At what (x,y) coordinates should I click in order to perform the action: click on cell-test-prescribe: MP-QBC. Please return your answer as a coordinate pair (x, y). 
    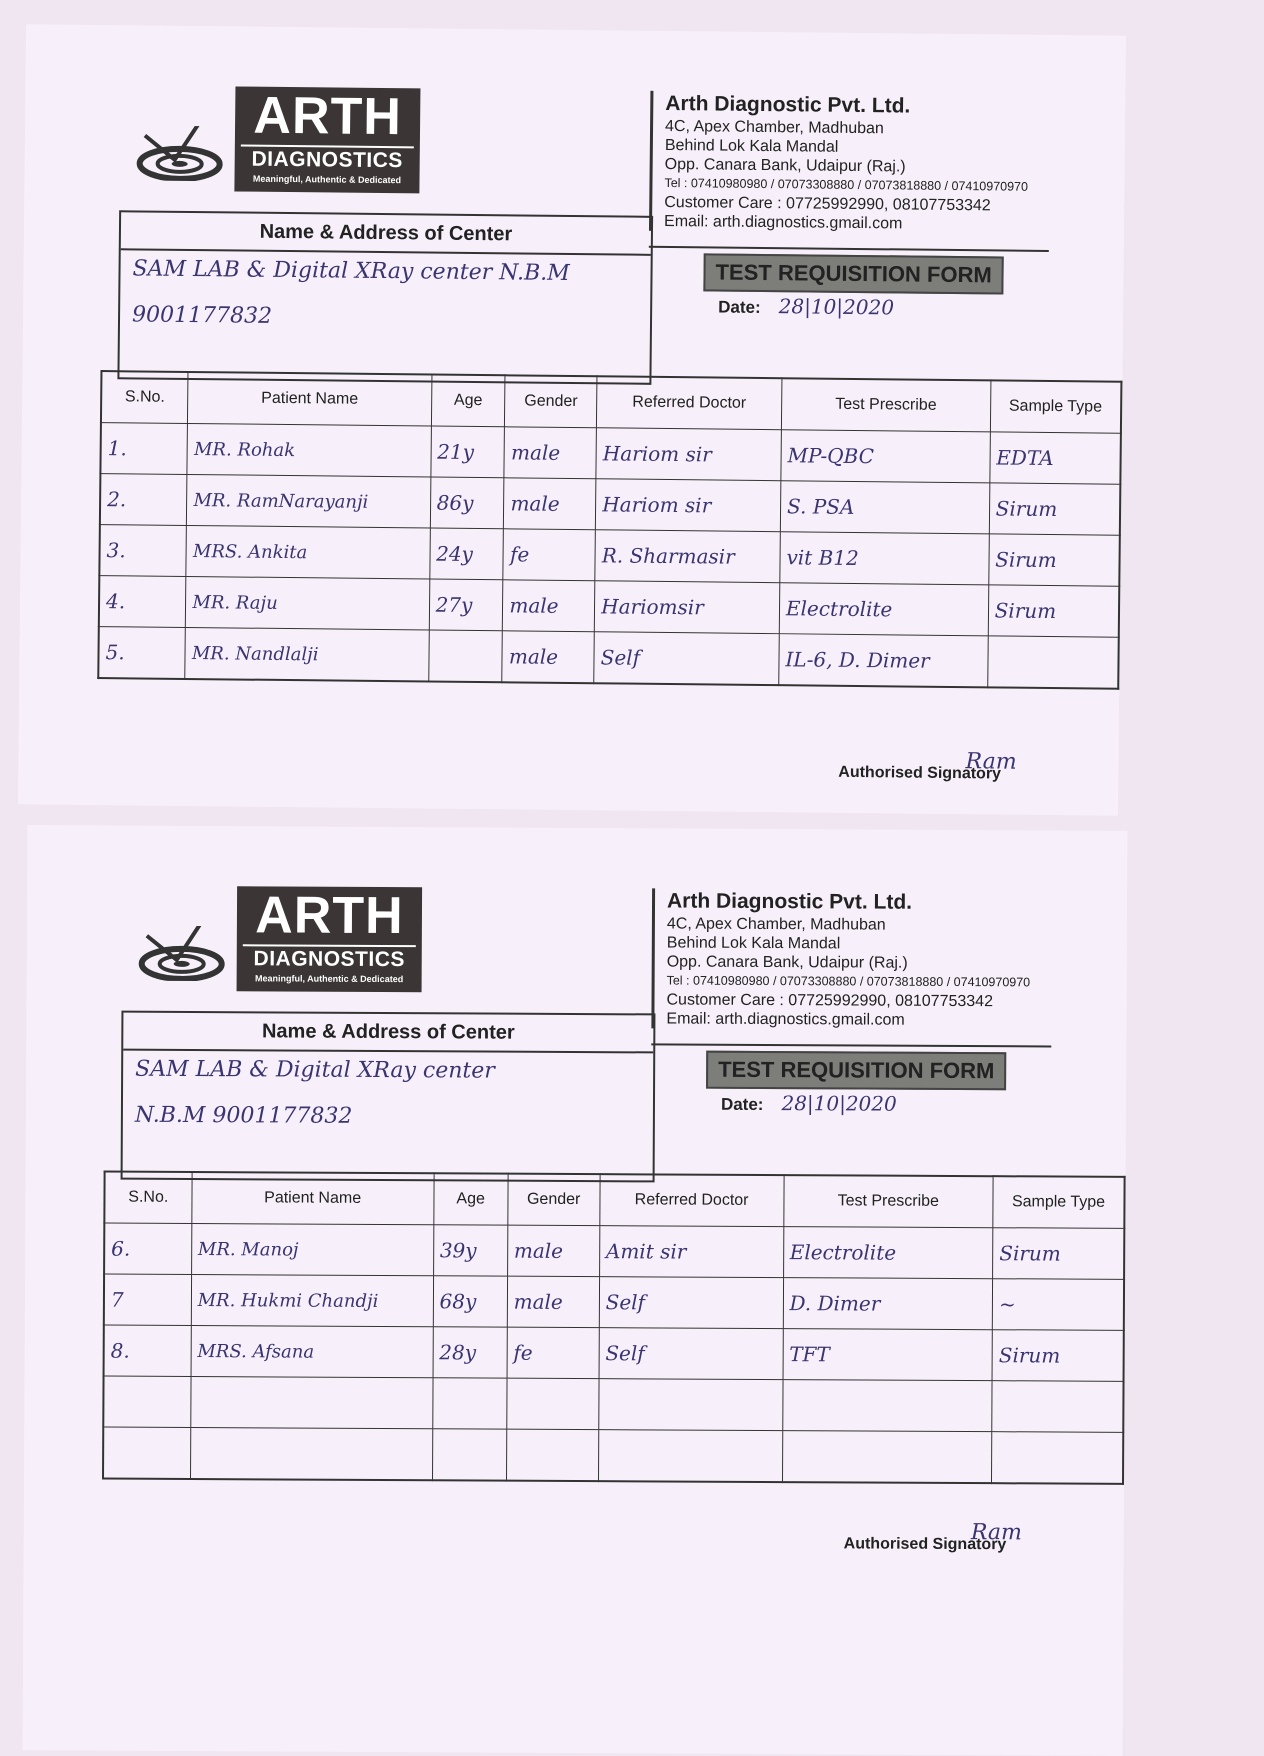
    Looking at the image, I should click on (885, 456).